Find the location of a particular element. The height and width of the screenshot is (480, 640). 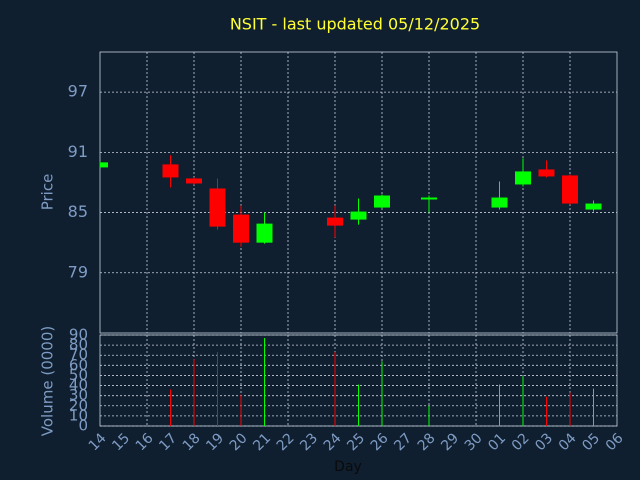

x-tick-label: 17 is located at coordinates (168, 442).